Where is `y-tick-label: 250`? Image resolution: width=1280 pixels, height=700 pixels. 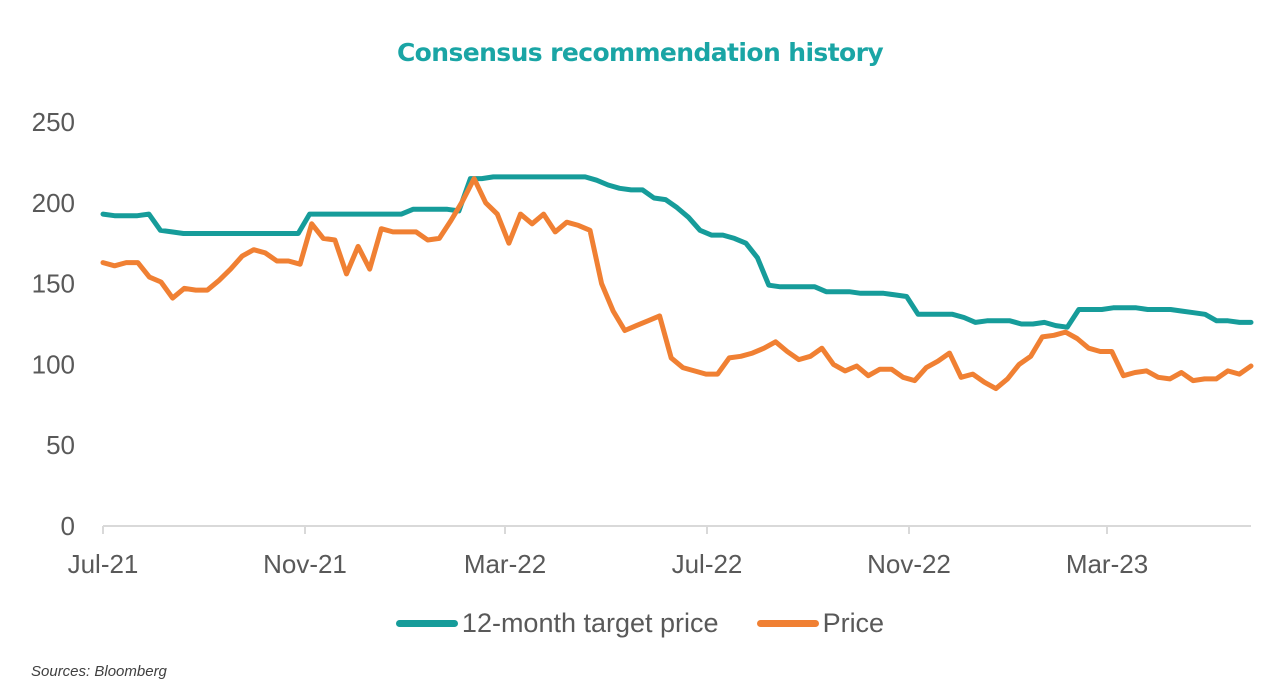
y-tick-label: 250 is located at coordinates (53, 122).